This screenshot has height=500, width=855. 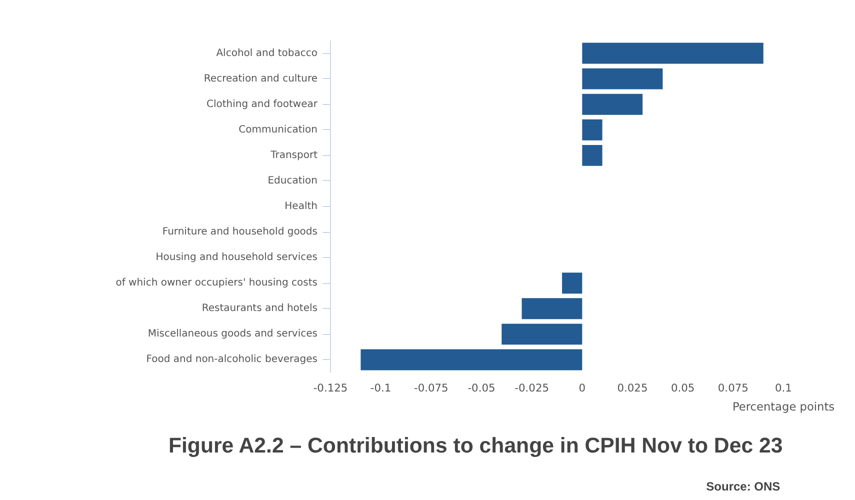 I want to click on x-tick-label: 0, so click(x=582, y=388).